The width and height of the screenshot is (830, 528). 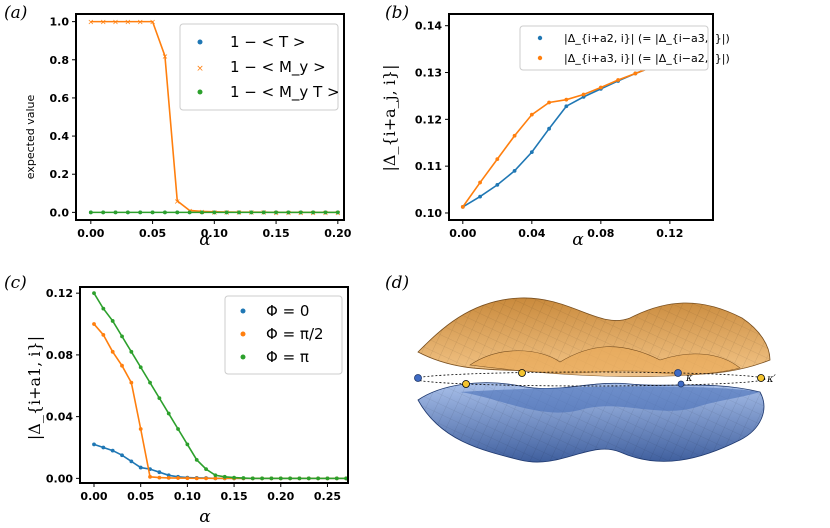 I want to click on panel-a-legend-text-1: 1 − < M_y >, so click(x=278, y=67).